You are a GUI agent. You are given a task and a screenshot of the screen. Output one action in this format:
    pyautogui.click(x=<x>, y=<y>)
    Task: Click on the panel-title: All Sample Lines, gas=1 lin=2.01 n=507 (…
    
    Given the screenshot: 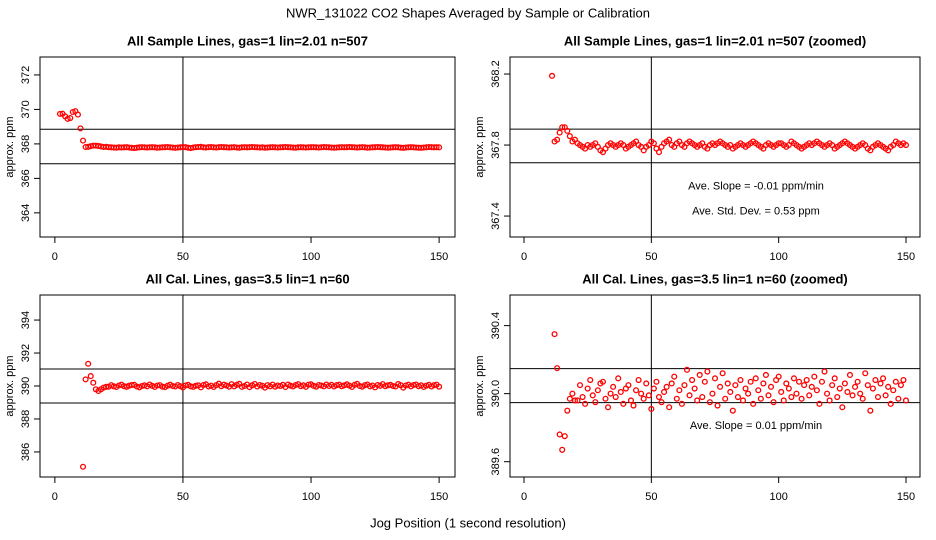 What is the action you would take?
    pyautogui.click(x=715, y=40)
    